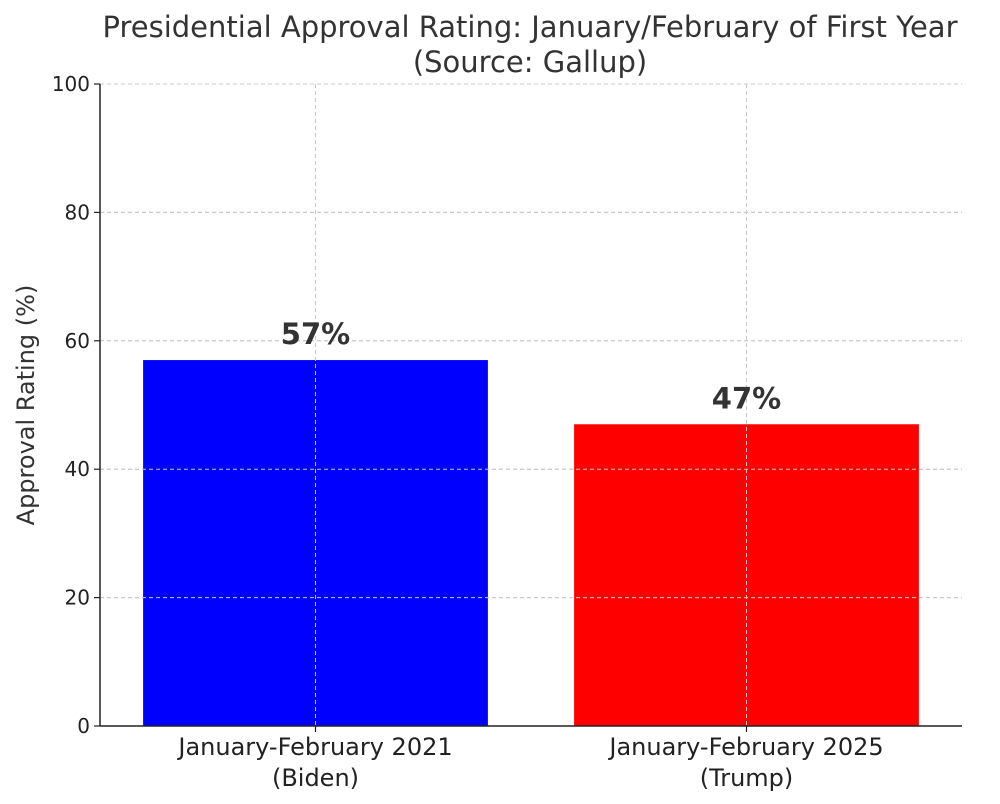 The width and height of the screenshot is (1000, 804). I want to click on y-tick-labels: 0 20 40 60 80 100, so click(71, 405).